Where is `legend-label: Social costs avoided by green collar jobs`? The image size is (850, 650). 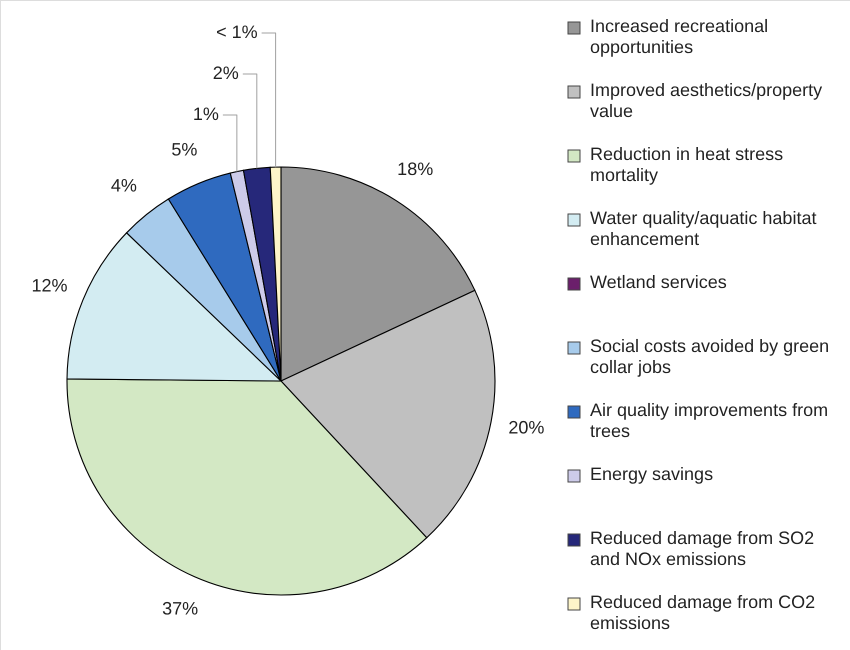 legend-label: Social costs avoided by green collar jobs is located at coordinates (710, 356).